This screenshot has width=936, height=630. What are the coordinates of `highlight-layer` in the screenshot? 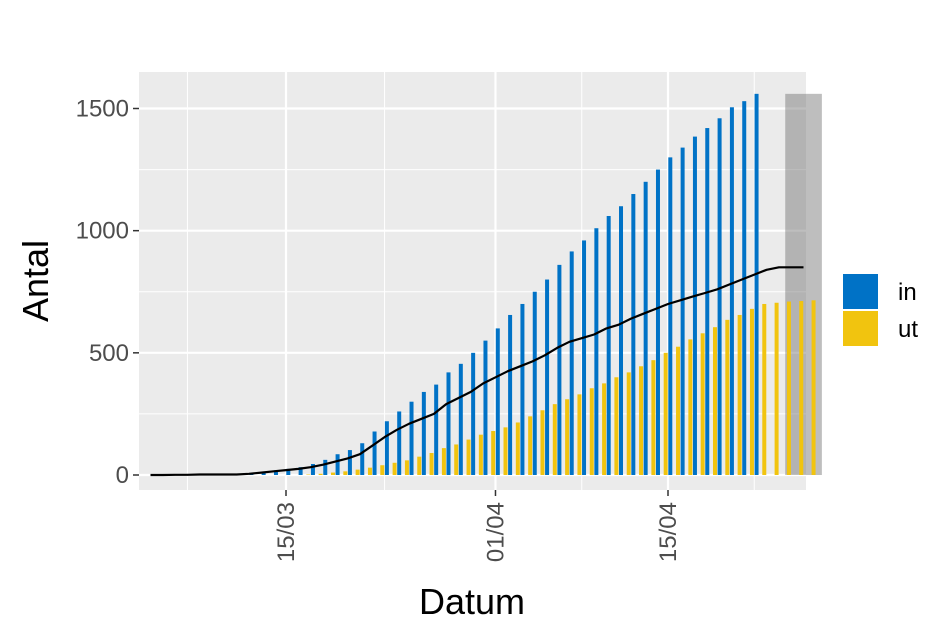 It's located at (803, 284).